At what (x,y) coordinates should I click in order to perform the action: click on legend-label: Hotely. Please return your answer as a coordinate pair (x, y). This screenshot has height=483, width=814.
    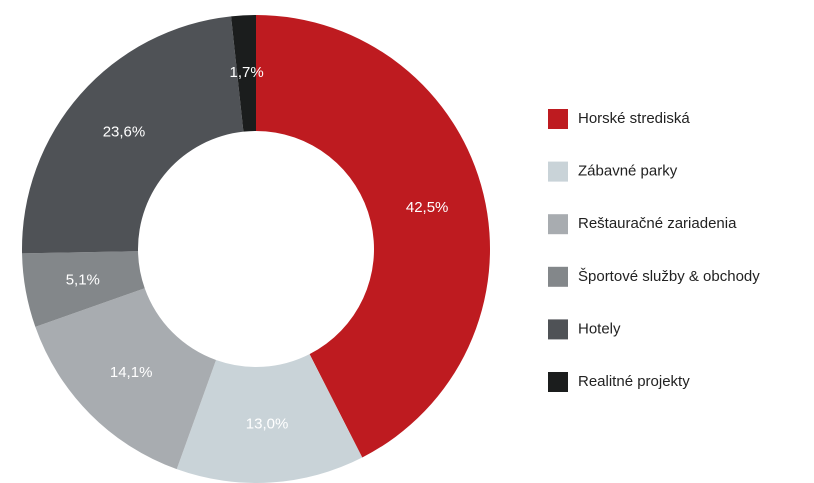
    Looking at the image, I should click on (599, 328).